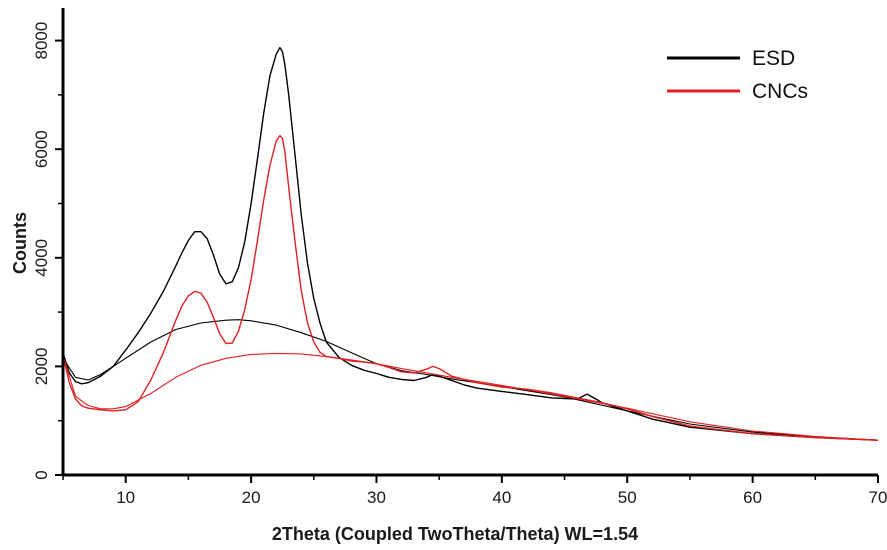 The width and height of the screenshot is (887, 550). I want to click on x-tick-label: 30, so click(376, 497).